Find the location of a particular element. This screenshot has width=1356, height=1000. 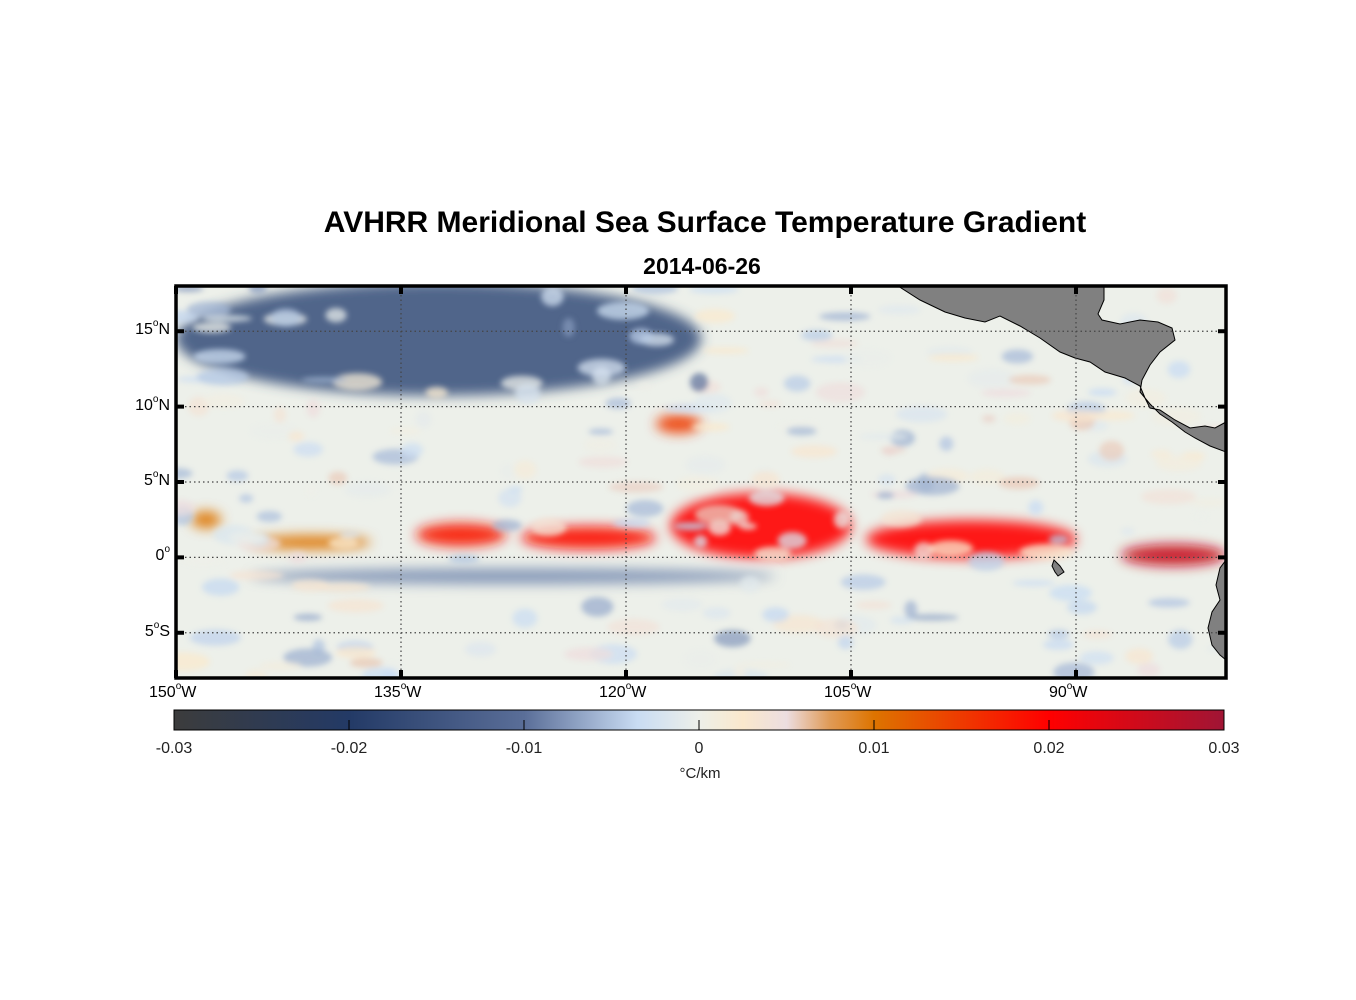

lon-tick-label: 150oW is located at coordinates (173, 691).